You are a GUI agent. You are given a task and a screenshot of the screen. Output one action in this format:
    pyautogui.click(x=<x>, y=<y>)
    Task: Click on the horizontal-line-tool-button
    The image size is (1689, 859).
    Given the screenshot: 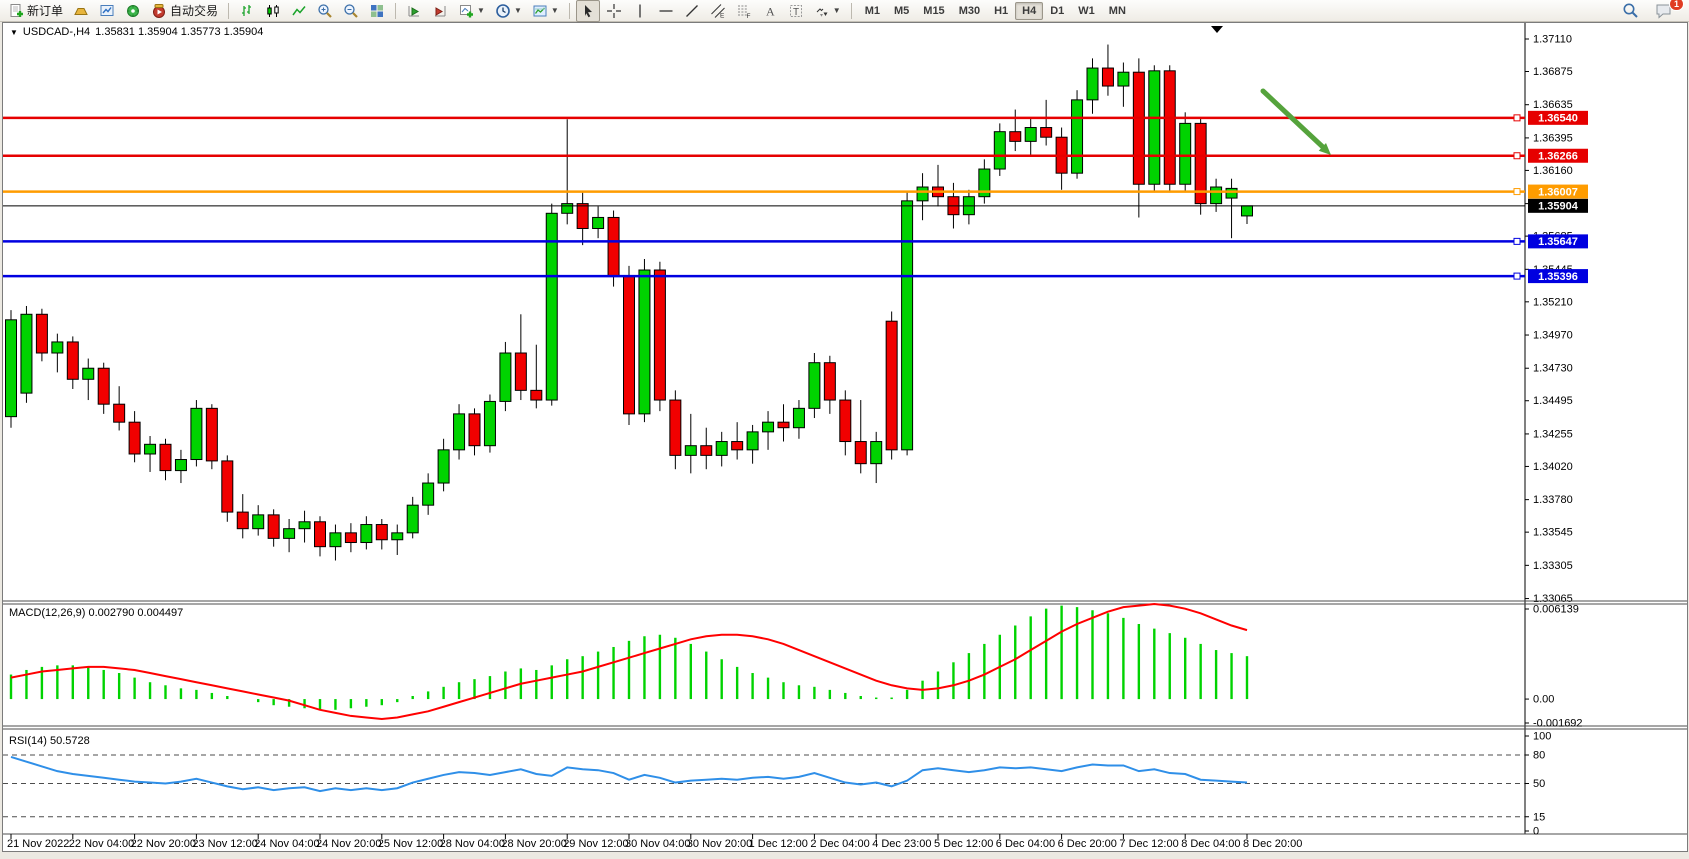 What is the action you would take?
    pyautogui.click(x=666, y=11)
    